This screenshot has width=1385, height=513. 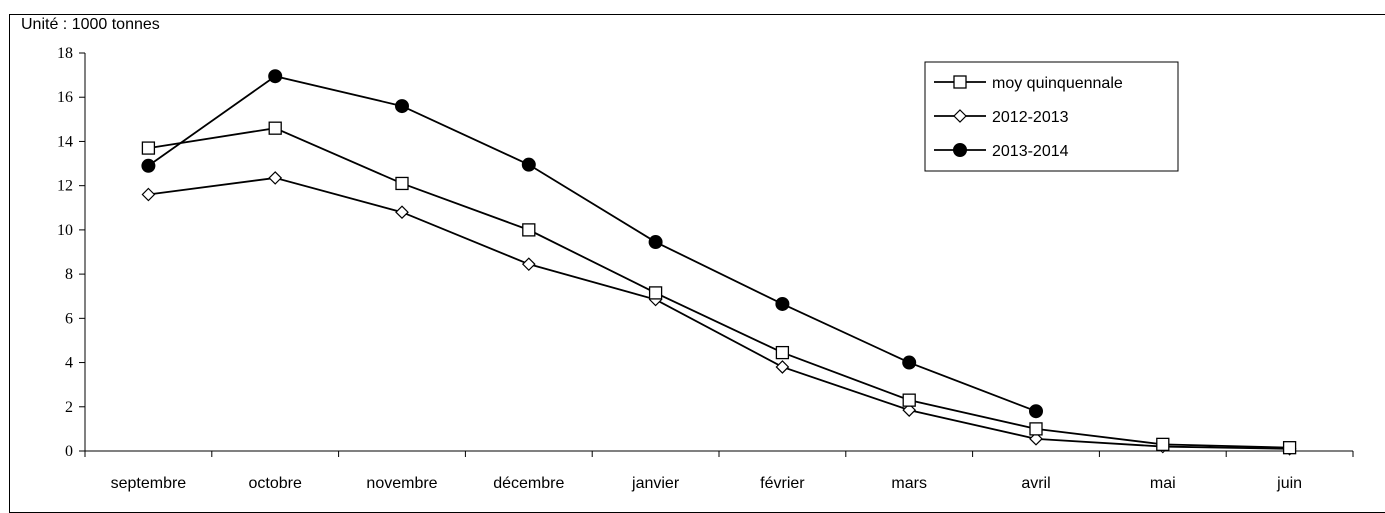 I want to click on legend: moy quinquennale 2012-2013 2013-2014, so click(x=1051, y=116).